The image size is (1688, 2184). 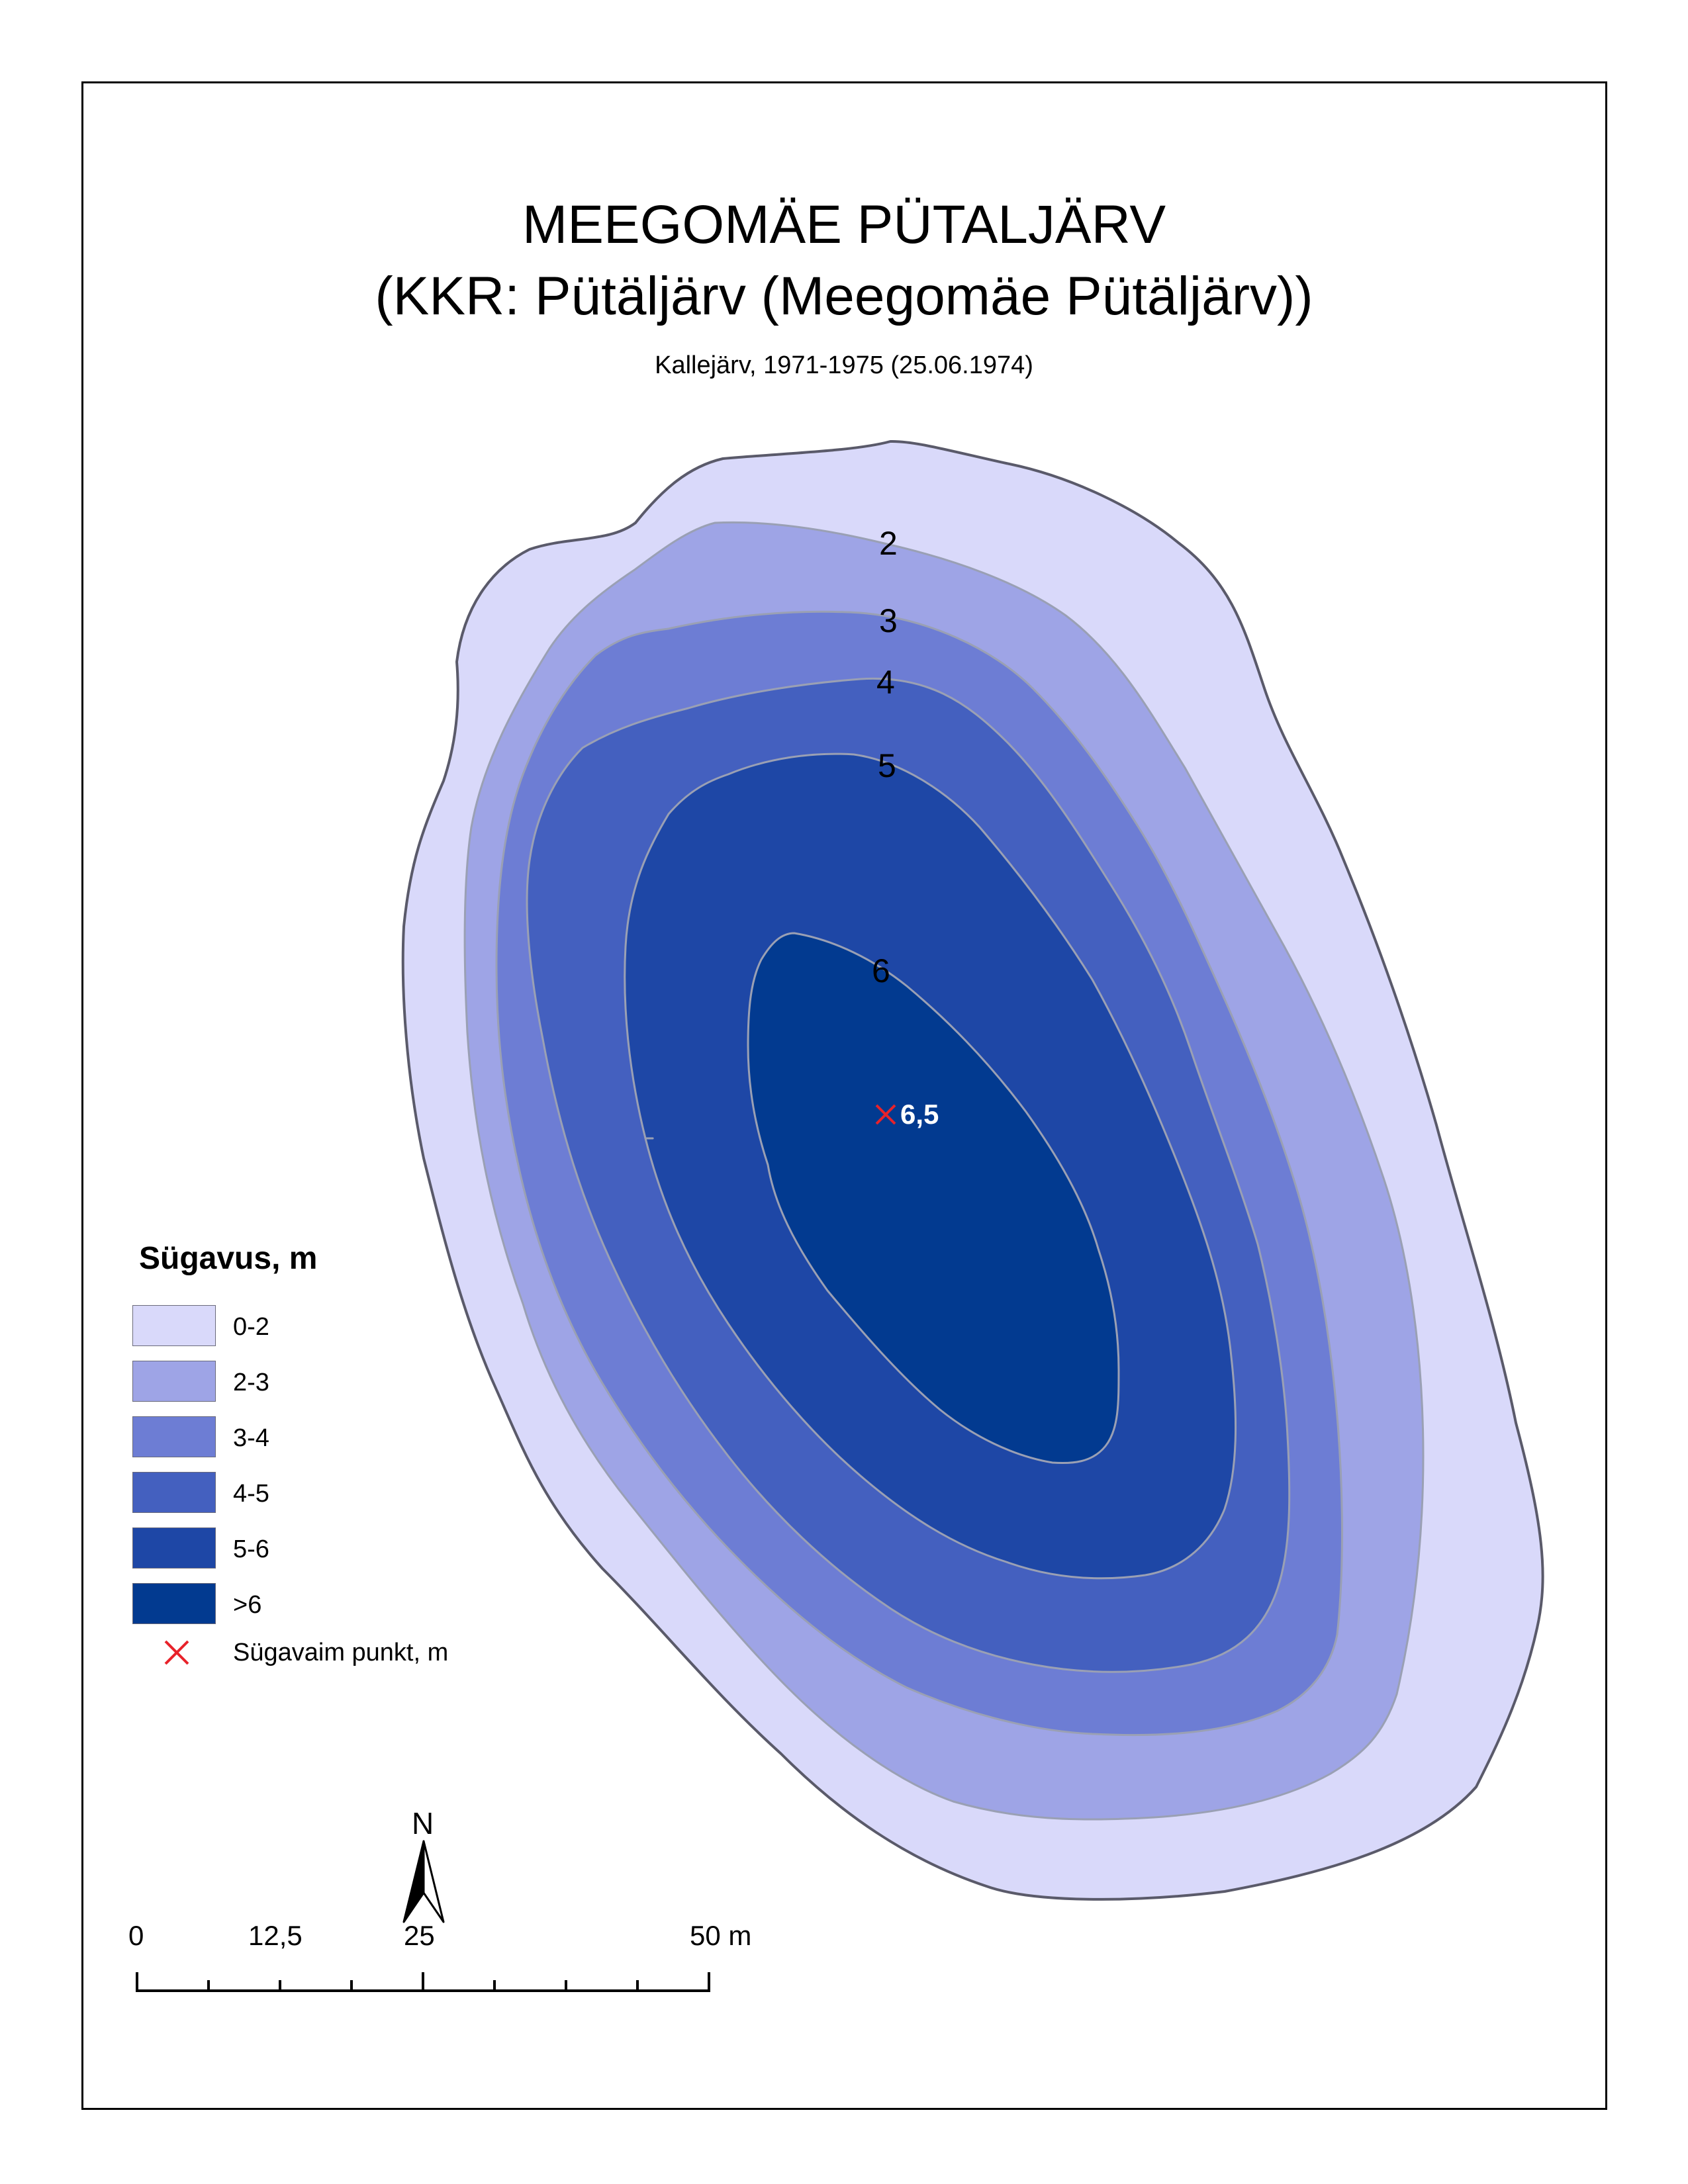 I want to click on contour-label-5: 5, so click(x=887, y=765).